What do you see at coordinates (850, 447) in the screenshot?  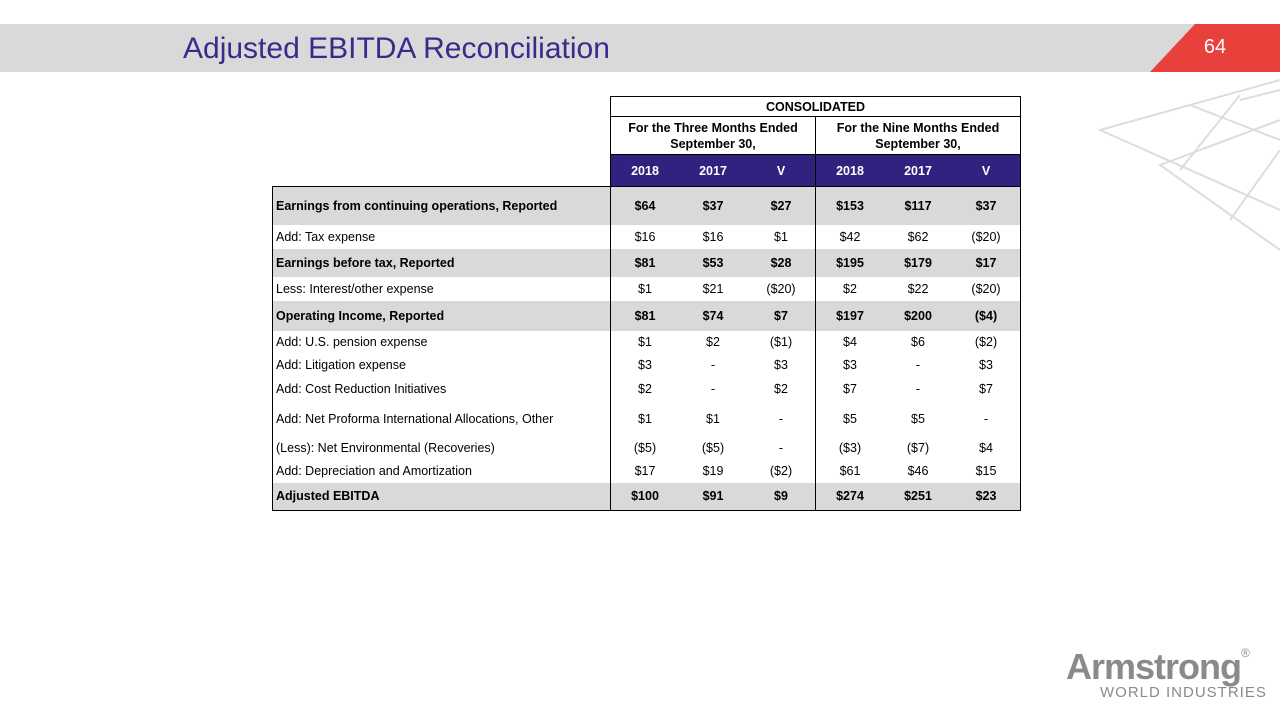 I see `value-cell: ($3)` at bounding box center [850, 447].